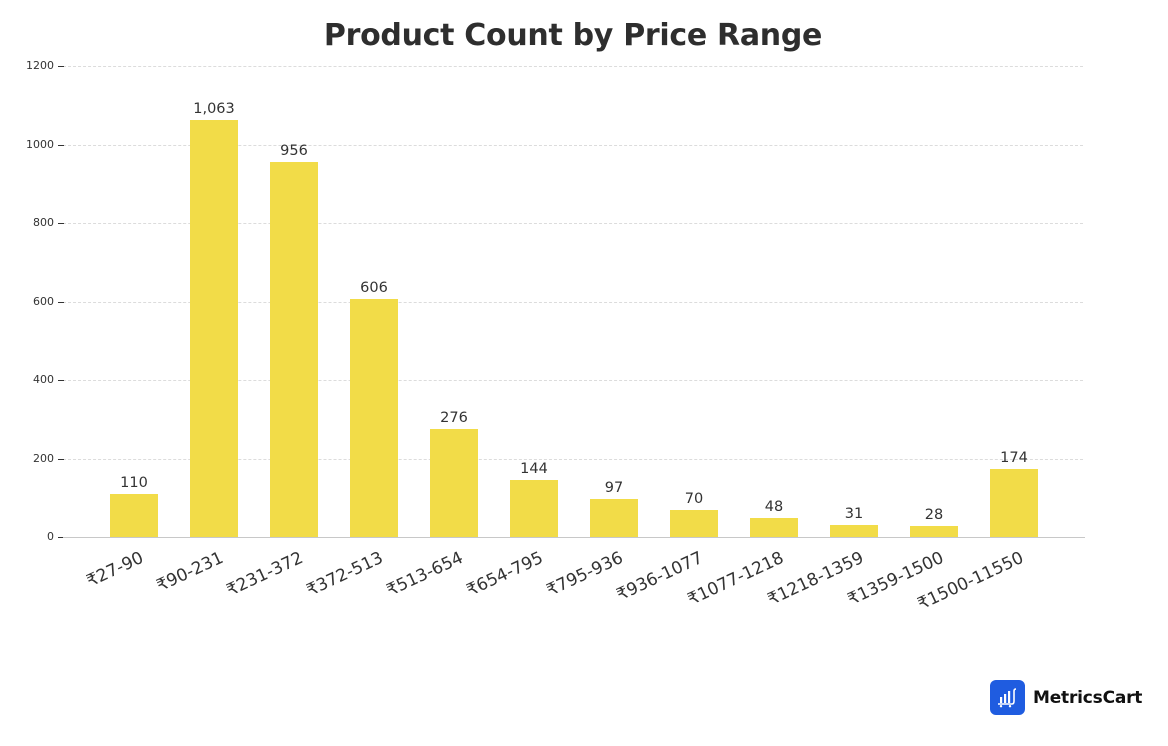 This screenshot has height=746, width=1168. What do you see at coordinates (1007, 697) in the screenshot?
I see `bar-chart-cart-icon` at bounding box center [1007, 697].